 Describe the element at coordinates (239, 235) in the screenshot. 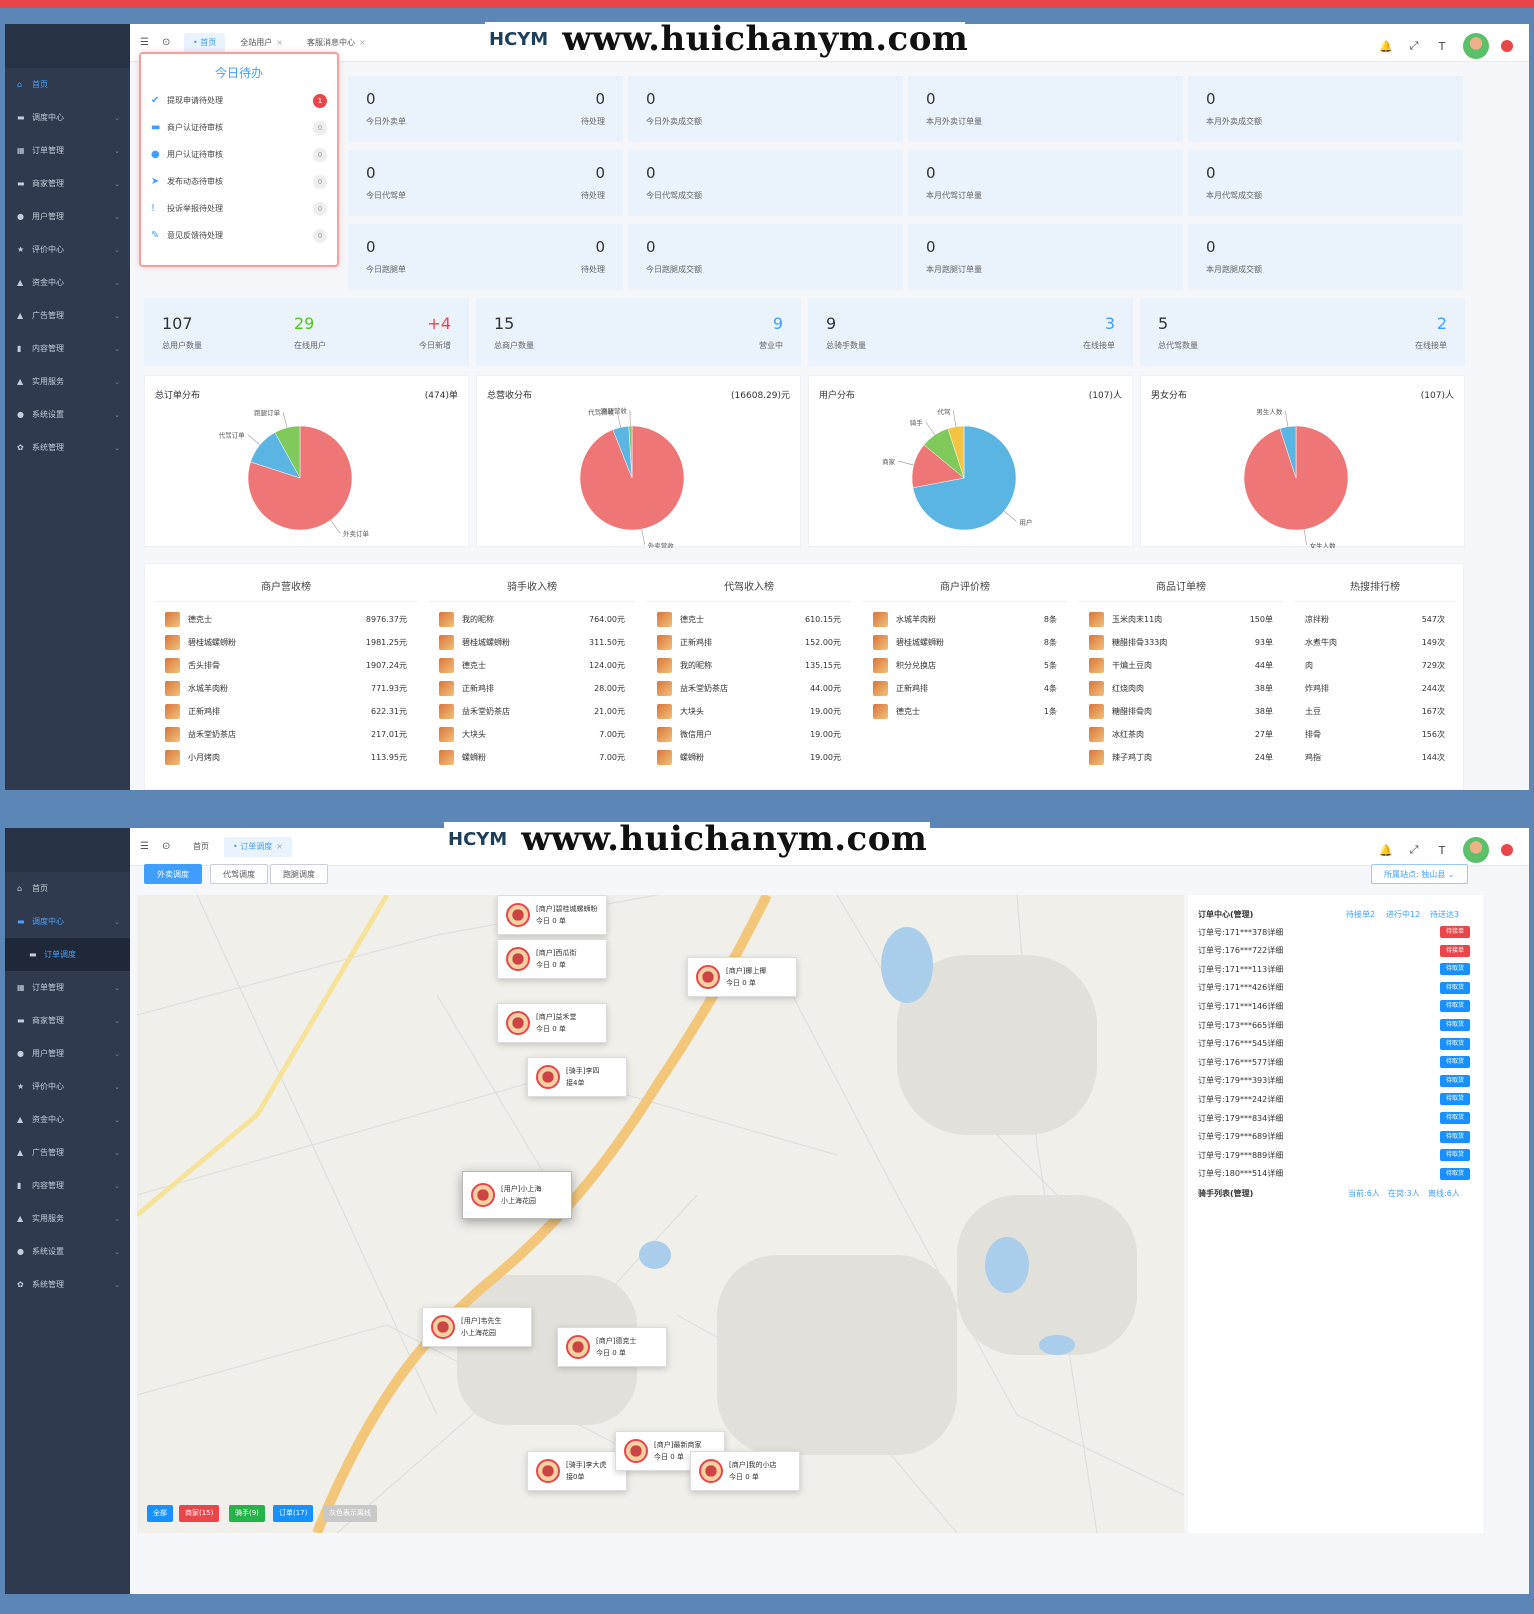

I see `todo-item: ✎ 意见反馈待处理 0` at that location.